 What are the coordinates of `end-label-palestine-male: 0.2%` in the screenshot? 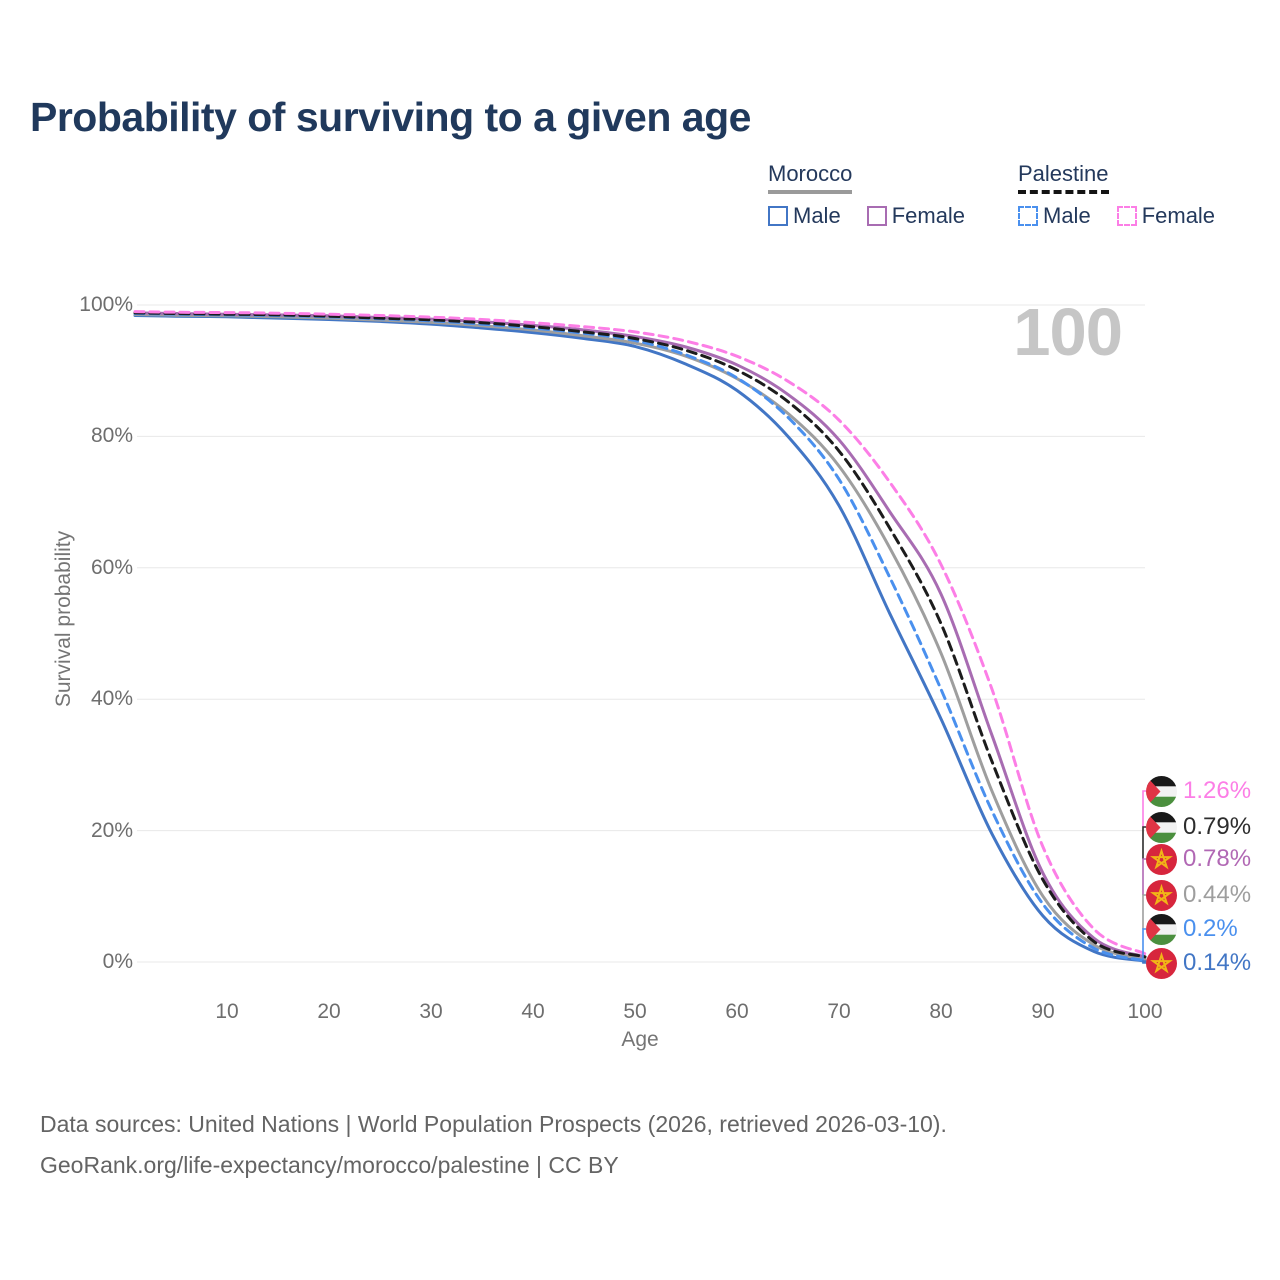 It's located at (1192, 929).